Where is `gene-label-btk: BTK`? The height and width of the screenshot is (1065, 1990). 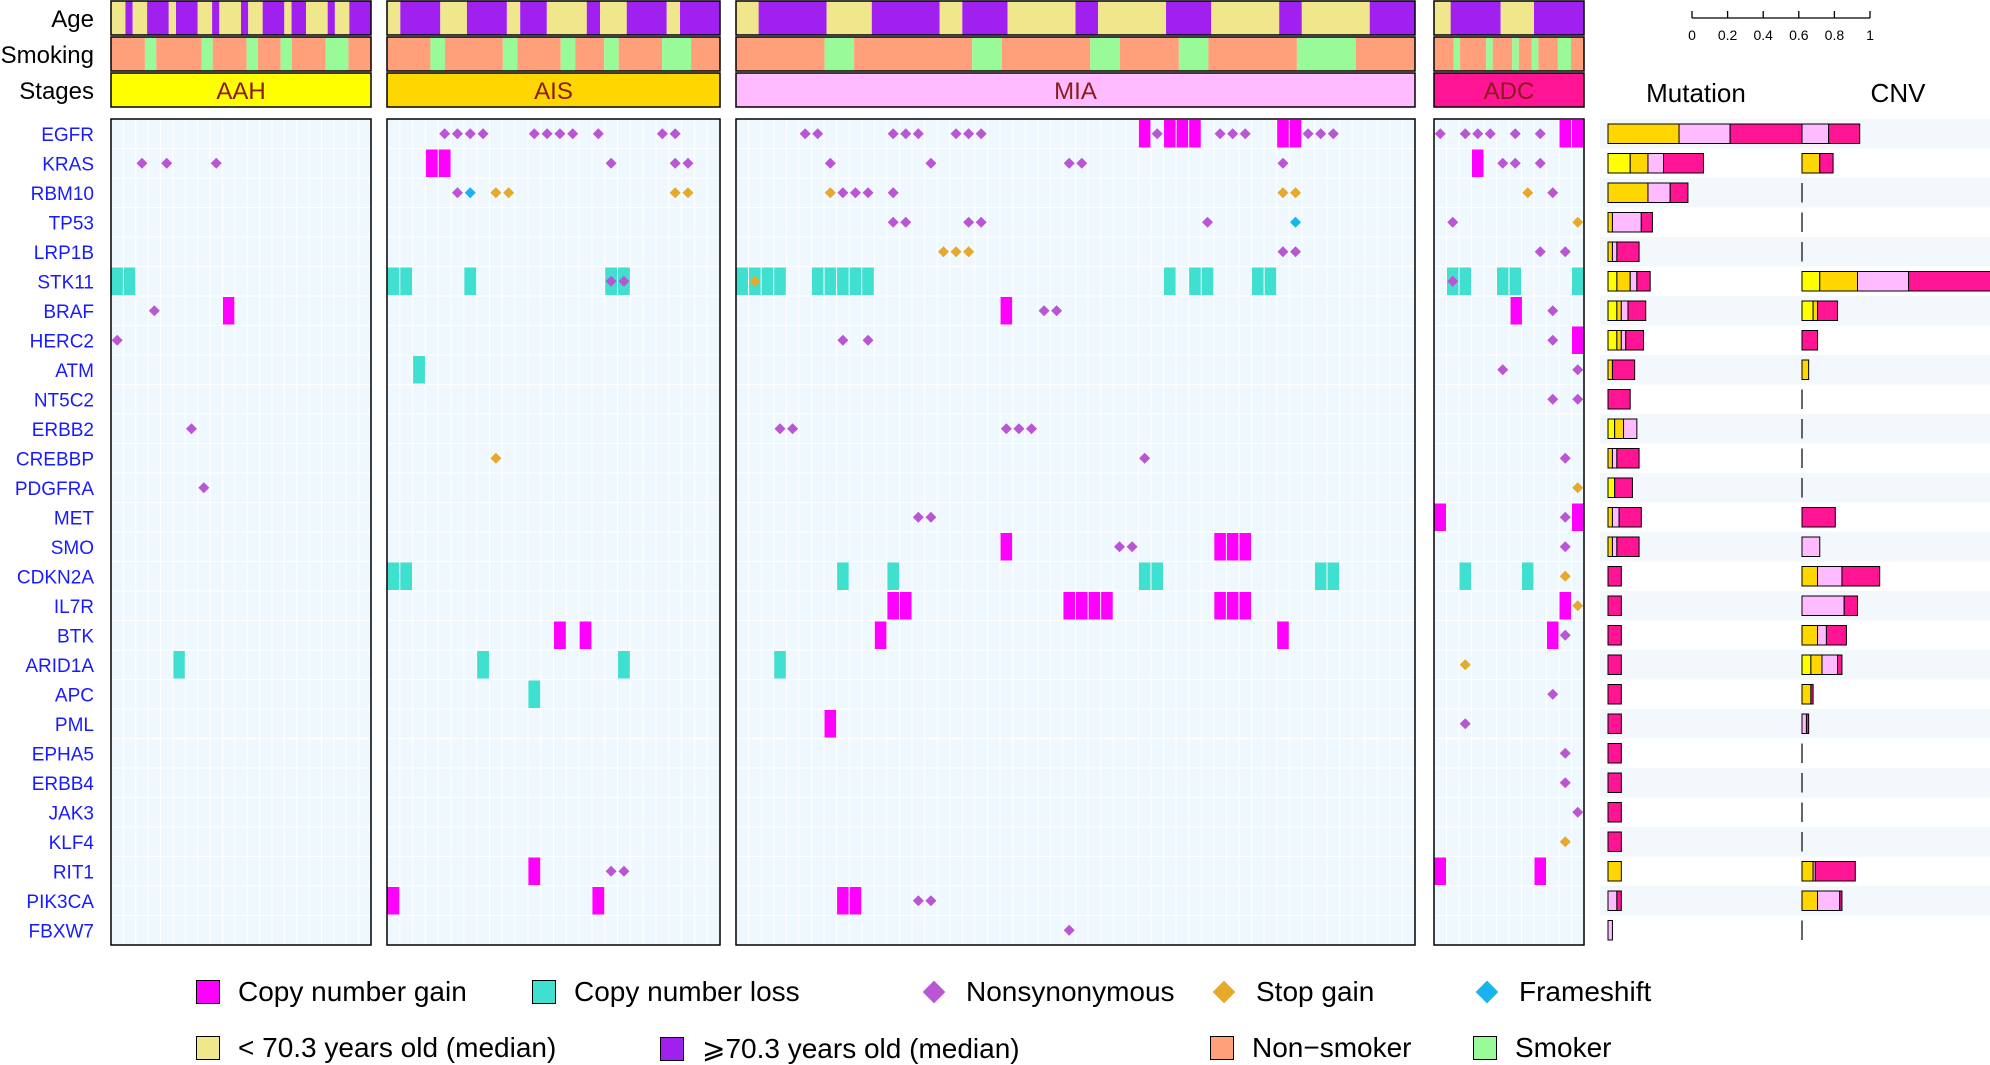
gene-label-btk: BTK is located at coordinates (75, 636).